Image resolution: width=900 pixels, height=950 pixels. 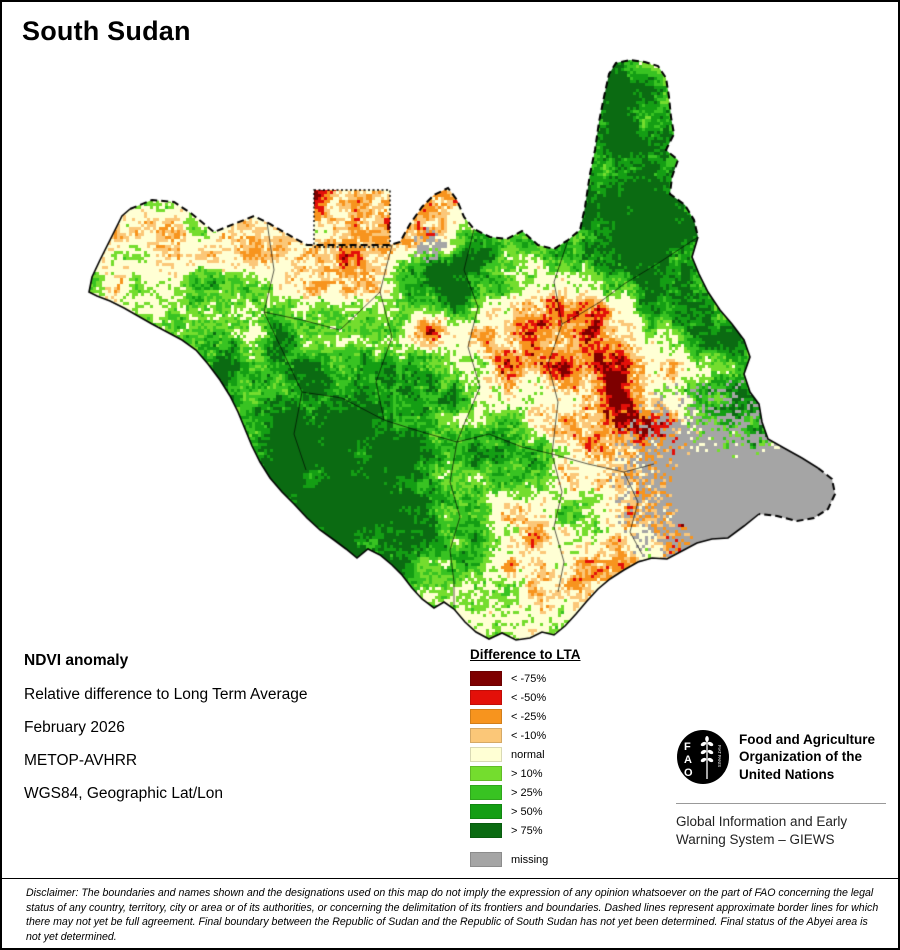 I want to click on legend-item: < -75%, so click(x=560, y=678).